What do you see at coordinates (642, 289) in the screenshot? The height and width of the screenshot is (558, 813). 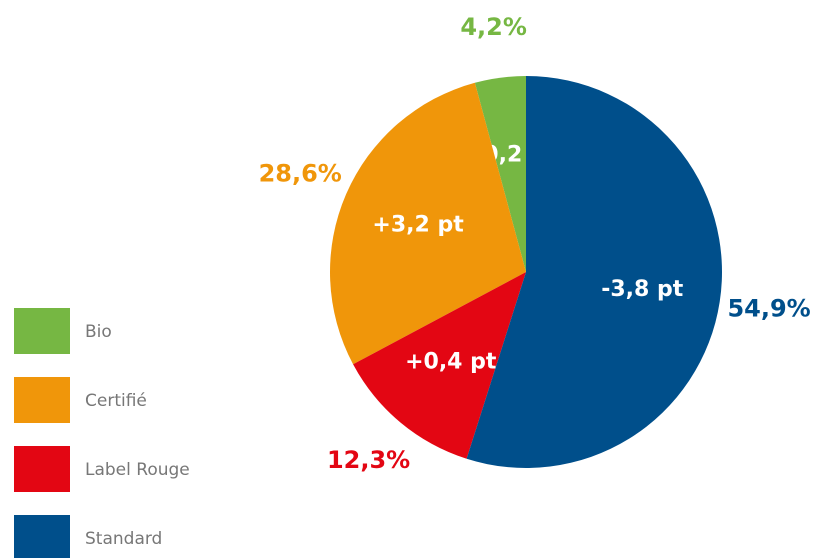 I see `change-label: -3,8 pt` at bounding box center [642, 289].